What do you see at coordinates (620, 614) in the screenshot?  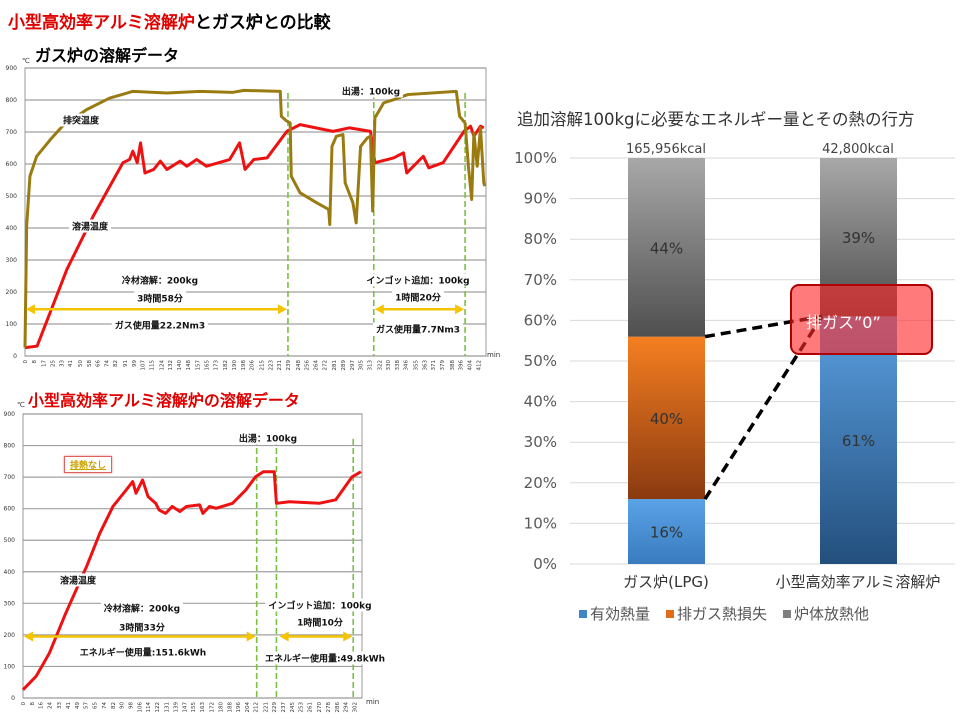 I see `legend-label: 有効熱量` at bounding box center [620, 614].